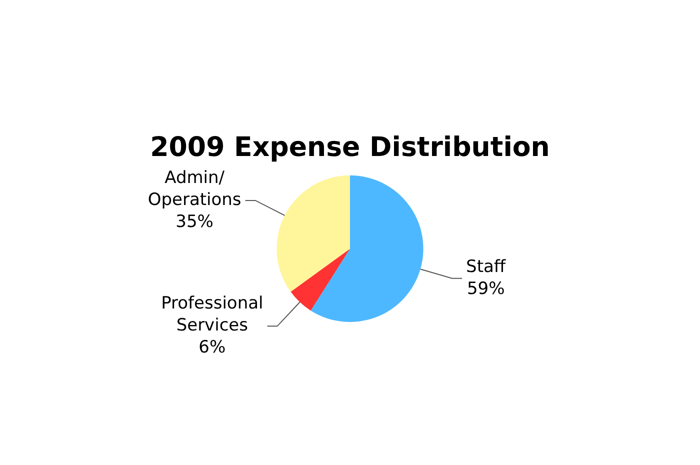 The width and height of the screenshot is (700, 465). I want to click on chart-title: 2009 Expense Distribution, so click(350, 148).